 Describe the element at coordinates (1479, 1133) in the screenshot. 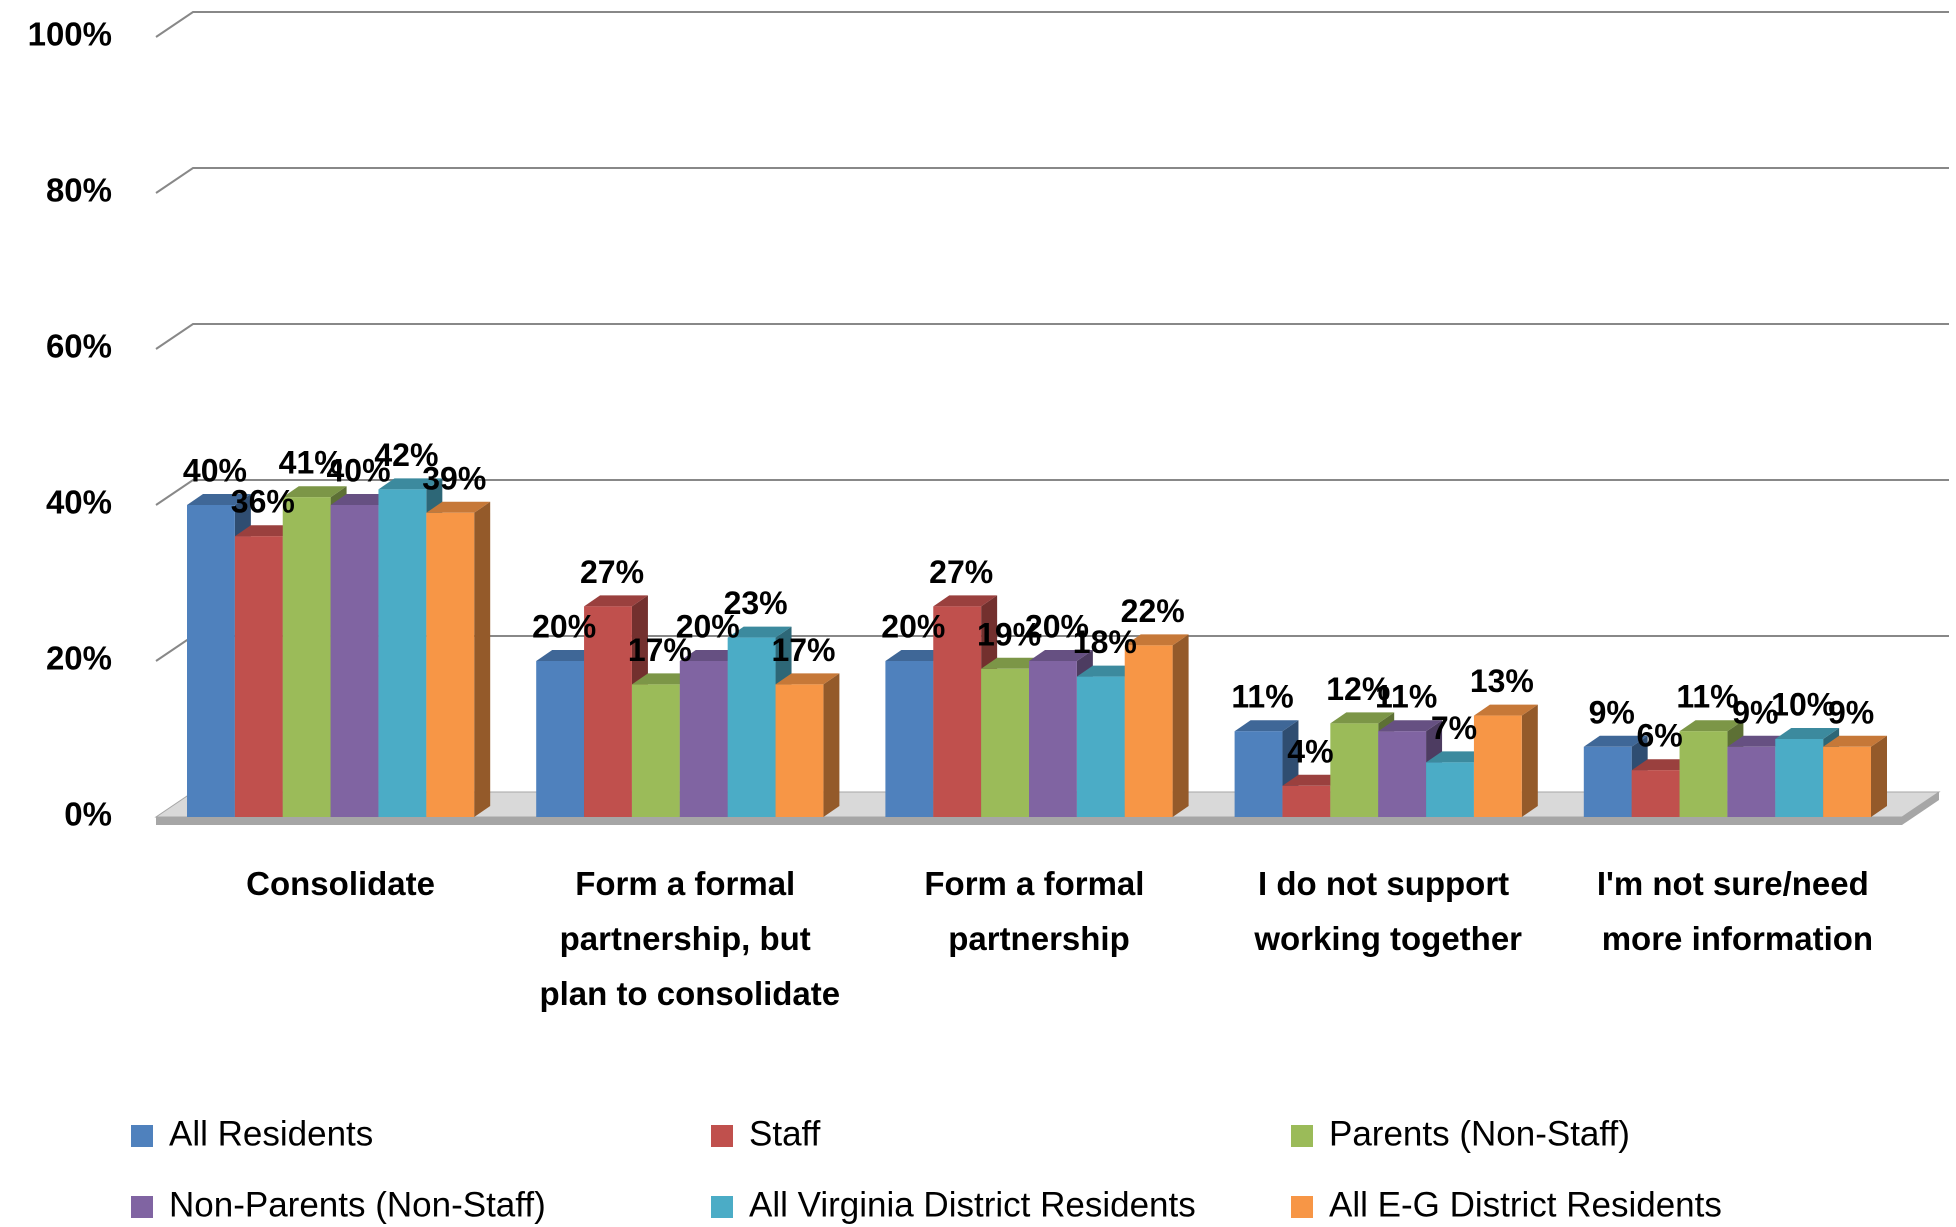

I see `legend-label: Parents (Non-Staff)` at that location.